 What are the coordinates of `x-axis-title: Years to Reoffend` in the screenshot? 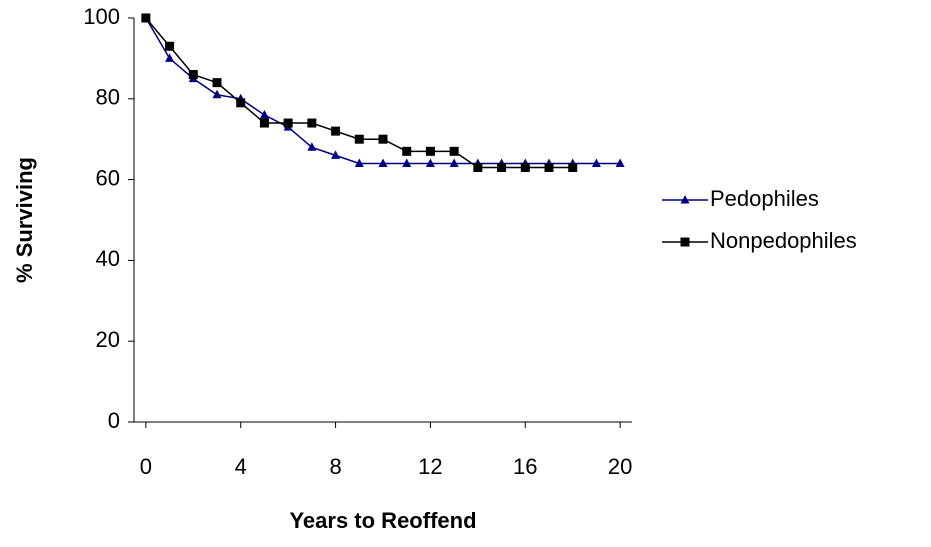 It's located at (382, 520).